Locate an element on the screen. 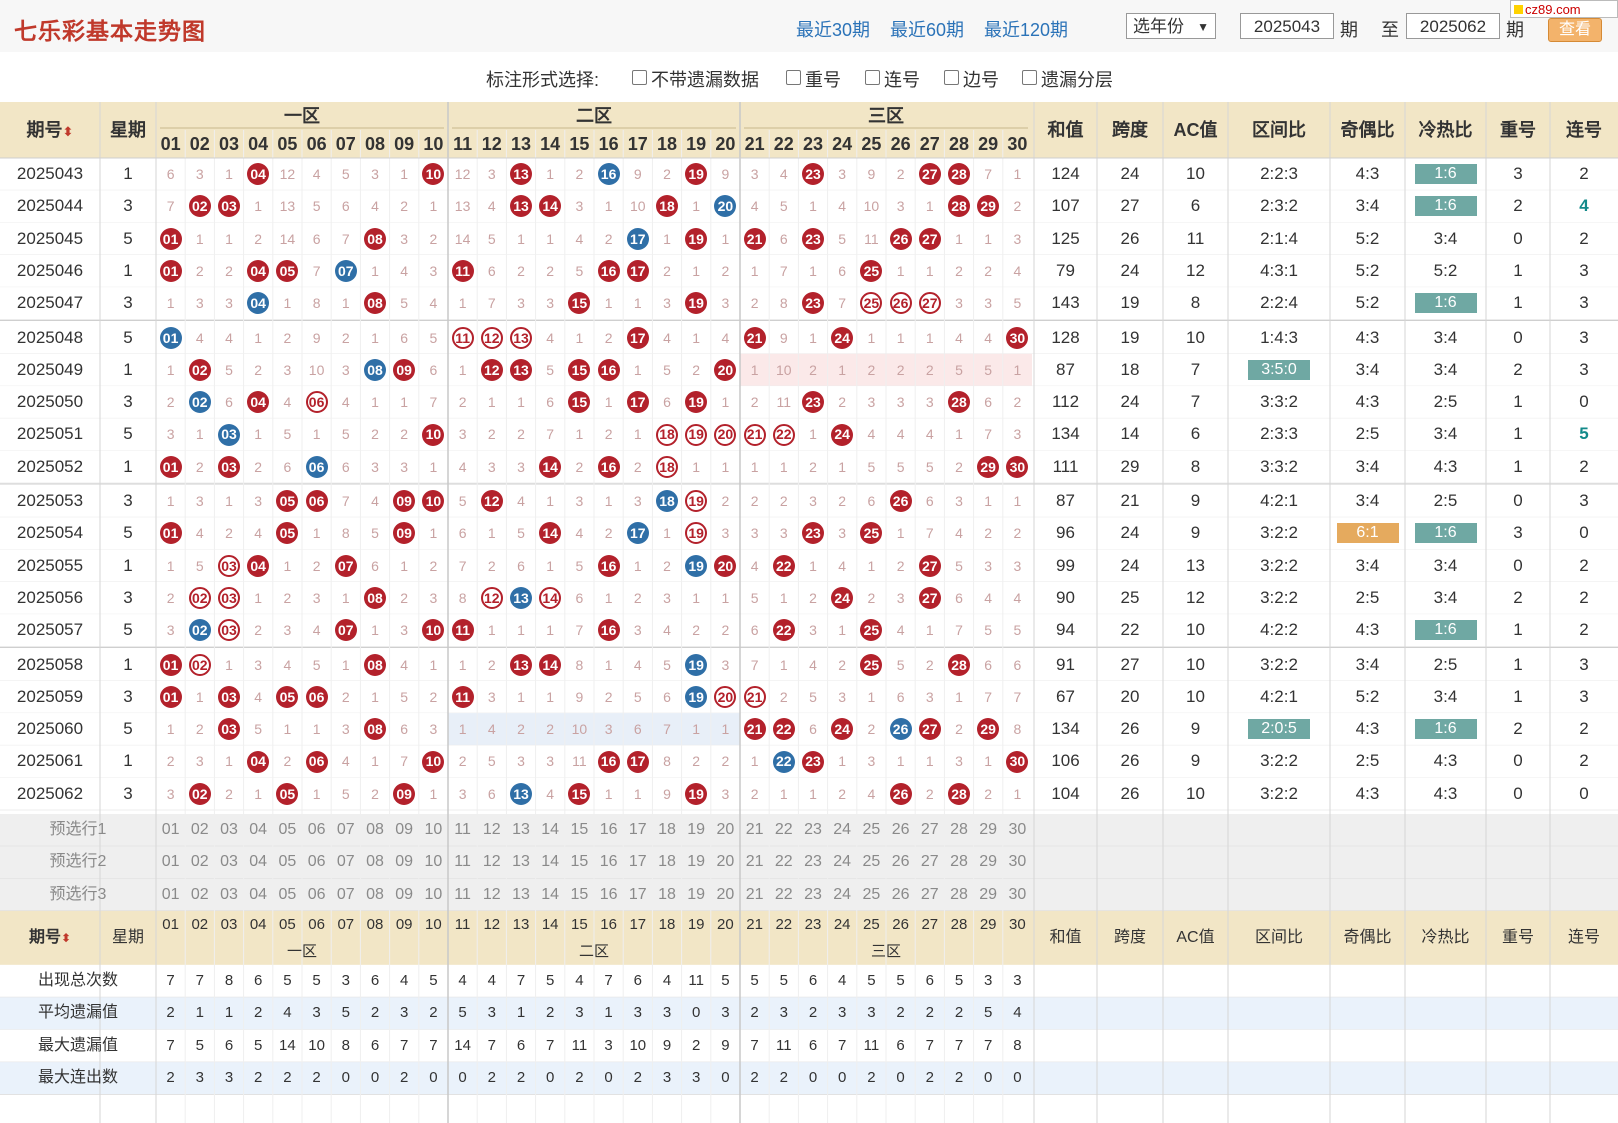 Image resolution: width=1618 pixels, height=1123 pixels. link-recent-60: 最近60期 is located at coordinates (927, 30).